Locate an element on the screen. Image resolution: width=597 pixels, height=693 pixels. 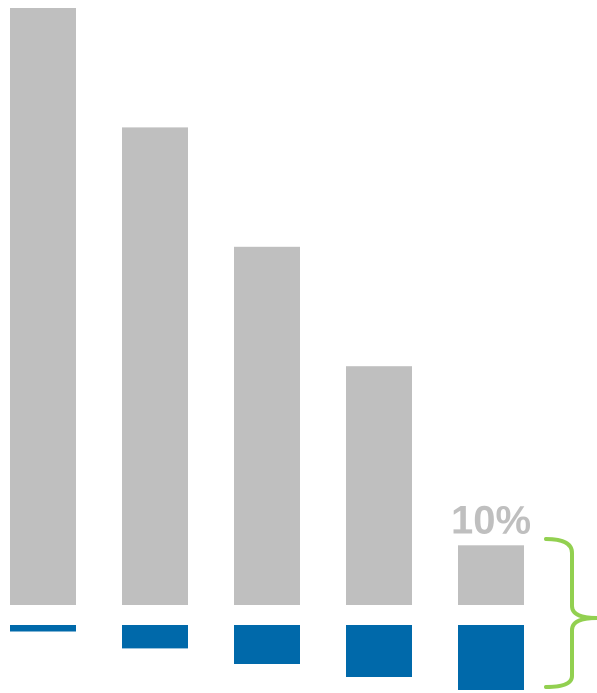
curly-brace is located at coordinates (570, 613).